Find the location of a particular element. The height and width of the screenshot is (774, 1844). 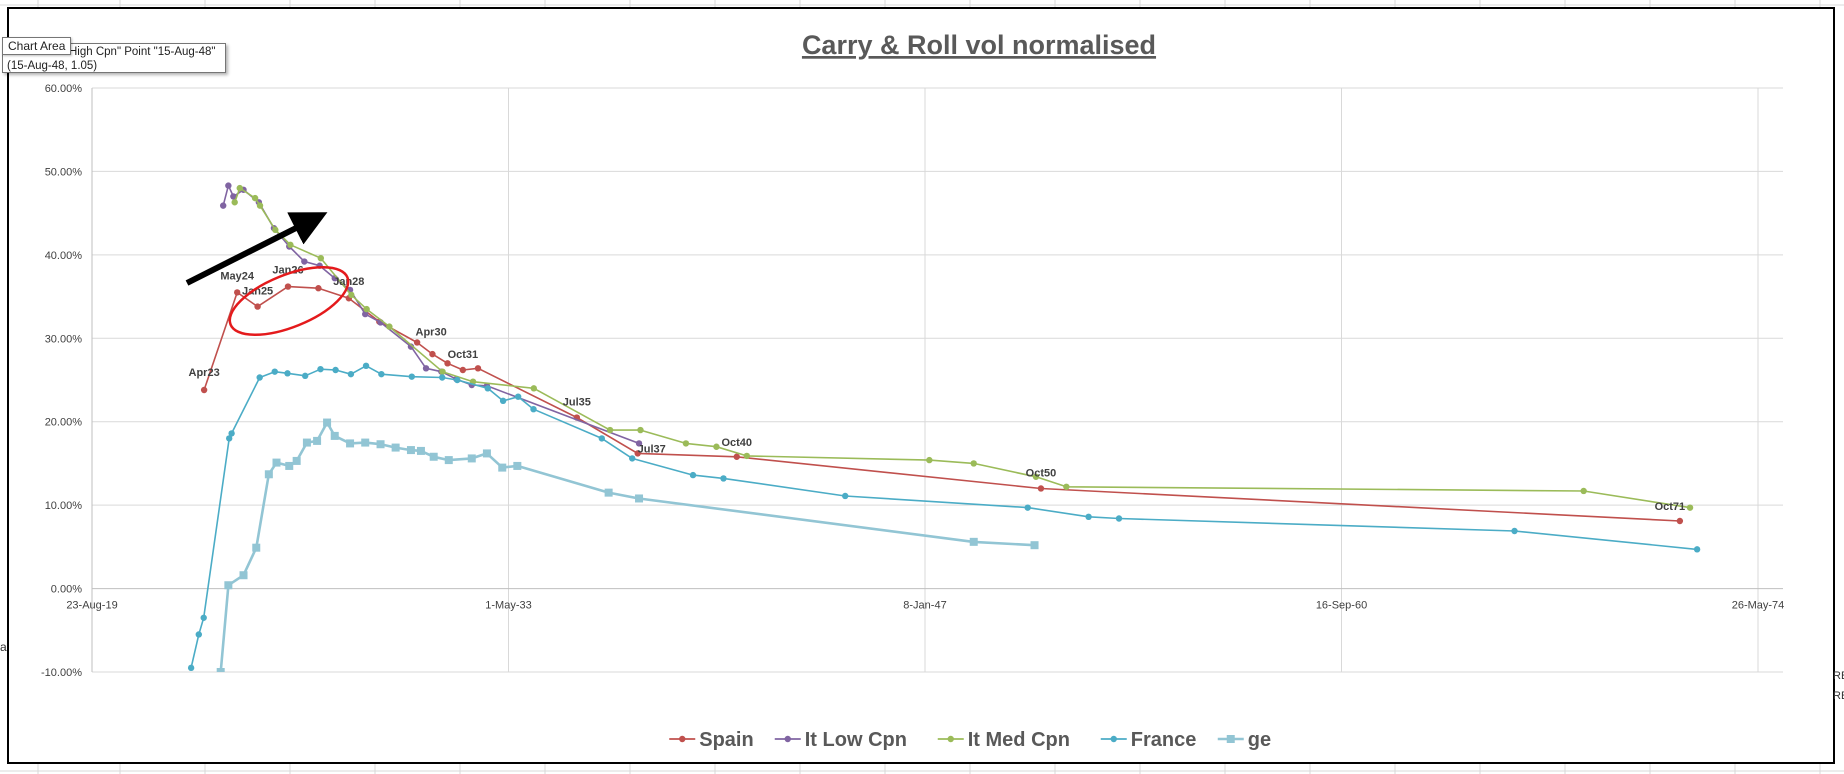

trend-arrow is located at coordinates (256, 249).